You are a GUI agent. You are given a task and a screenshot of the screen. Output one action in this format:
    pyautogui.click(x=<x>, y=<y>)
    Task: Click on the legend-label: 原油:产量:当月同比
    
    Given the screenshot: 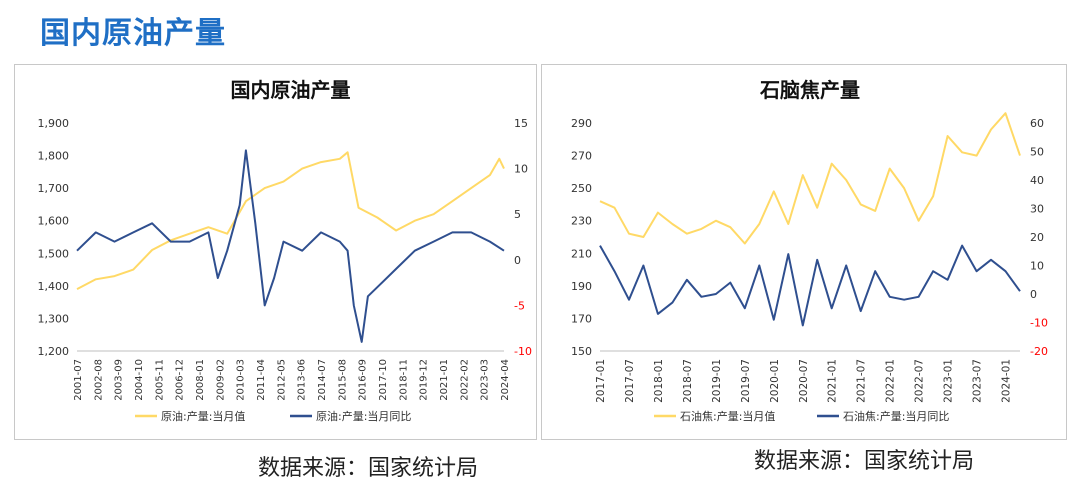 What is the action you would take?
    pyautogui.click(x=363, y=416)
    